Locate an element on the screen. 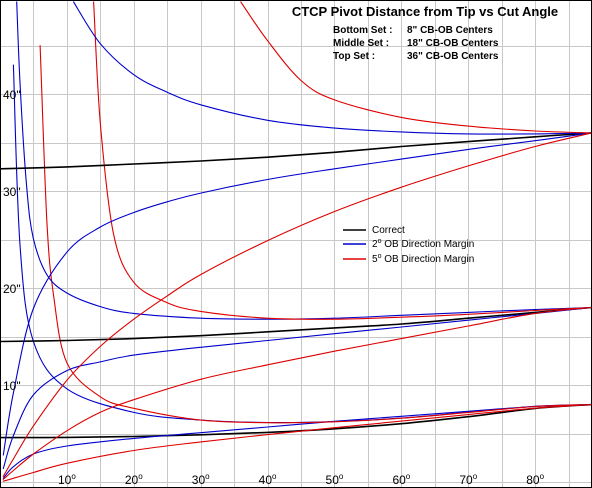 The width and height of the screenshot is (592, 488). legend-2deg-value: 2 is located at coordinates (375, 244).